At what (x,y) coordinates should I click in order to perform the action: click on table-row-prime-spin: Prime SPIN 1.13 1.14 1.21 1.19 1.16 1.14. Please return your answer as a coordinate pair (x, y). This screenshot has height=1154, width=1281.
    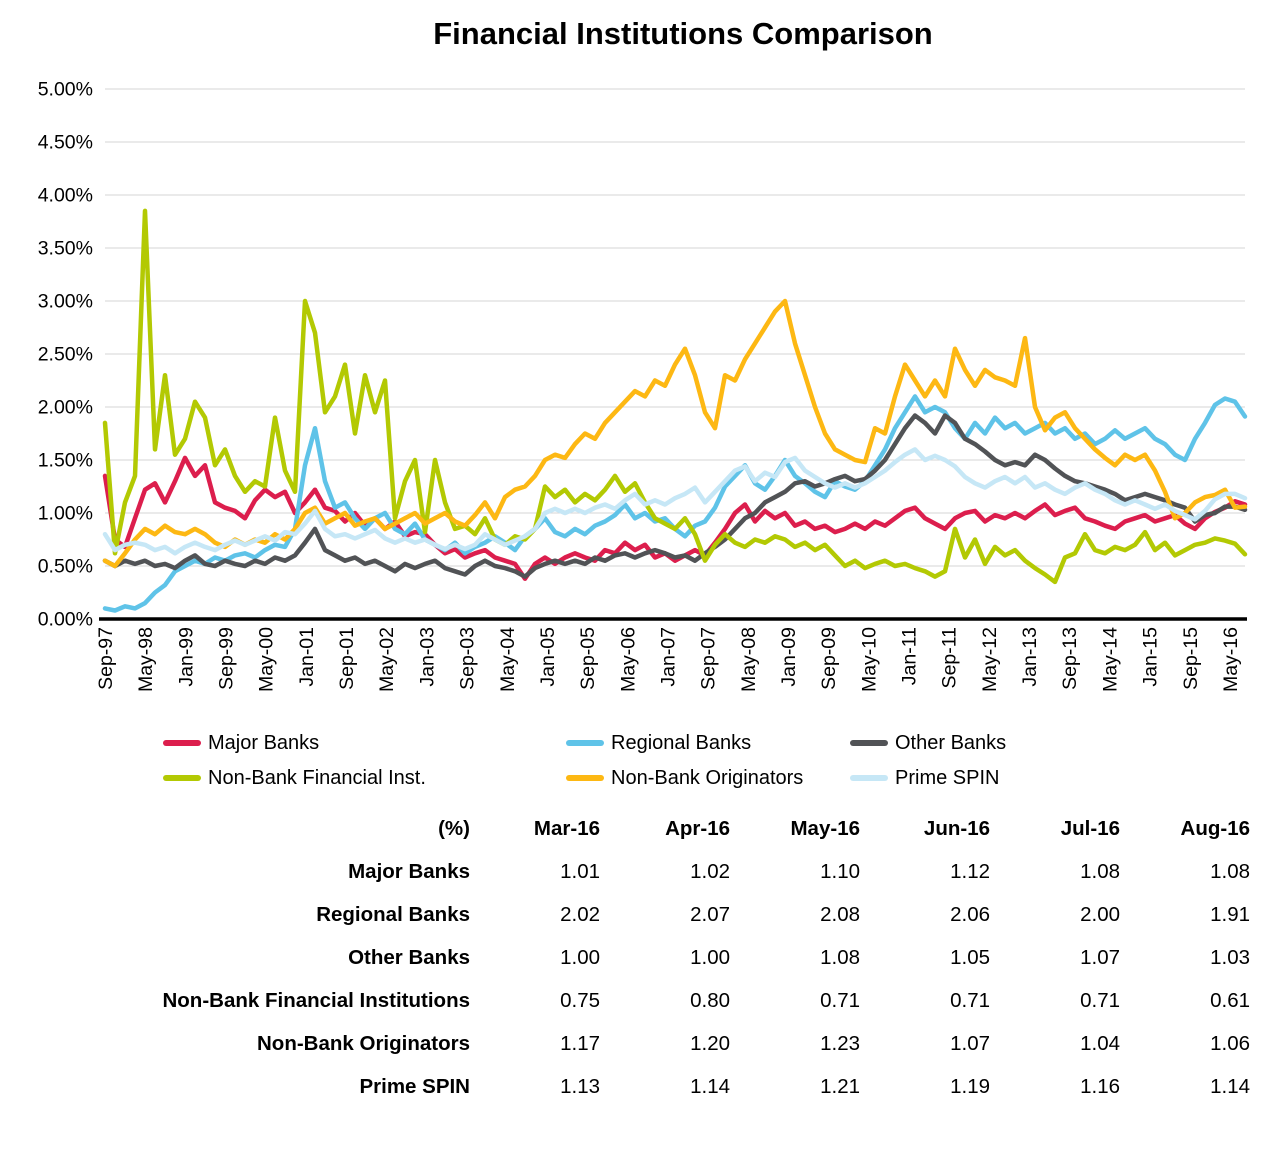
    Looking at the image, I should click on (625, 1086).